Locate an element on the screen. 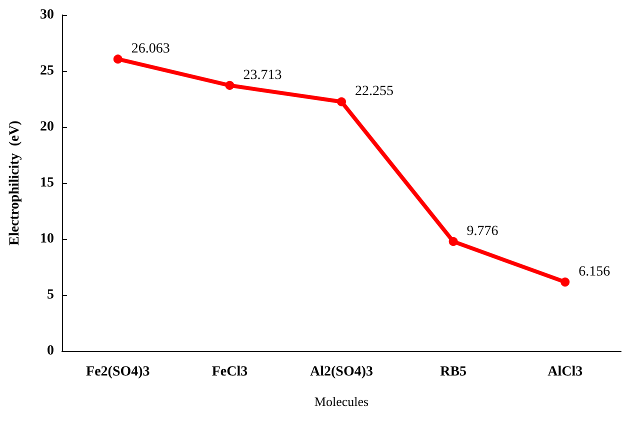 This screenshot has width=639, height=447. x-tick-label: RB5 is located at coordinates (453, 372).